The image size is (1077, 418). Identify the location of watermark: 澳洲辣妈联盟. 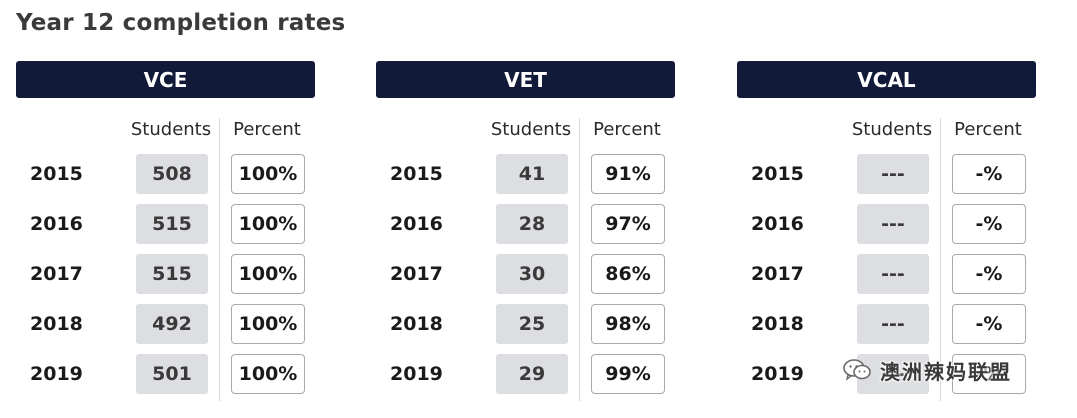
(927, 370).